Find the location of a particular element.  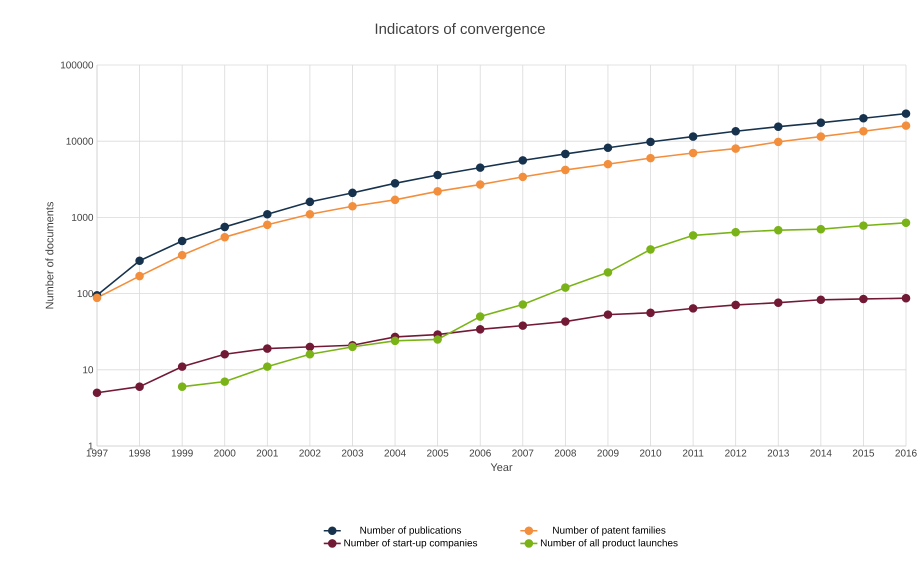

x-tick-label: 2002 is located at coordinates (309, 453).